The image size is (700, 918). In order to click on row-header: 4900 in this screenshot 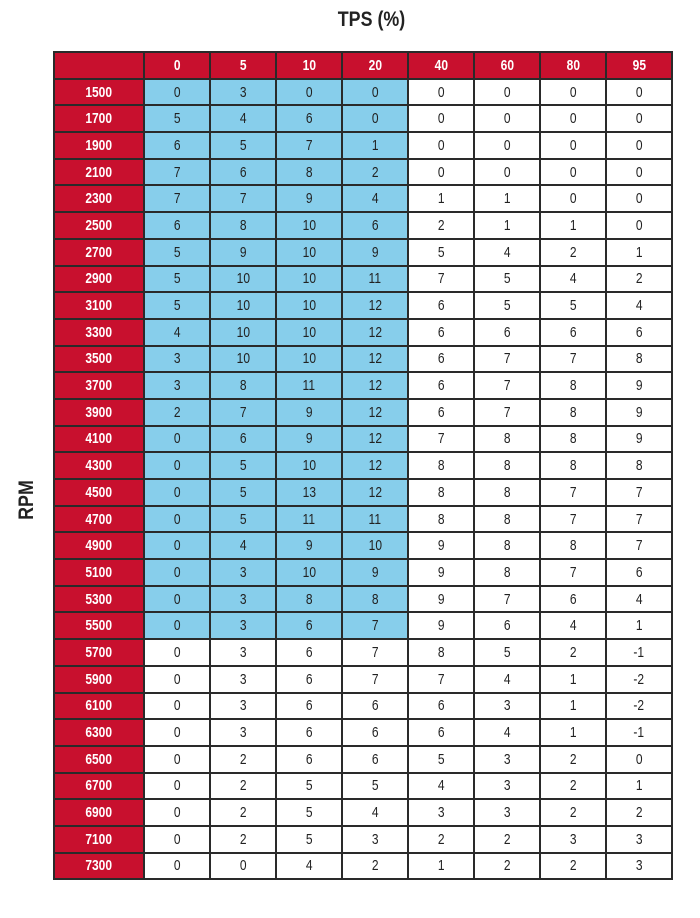, I will do `click(99, 546)`.